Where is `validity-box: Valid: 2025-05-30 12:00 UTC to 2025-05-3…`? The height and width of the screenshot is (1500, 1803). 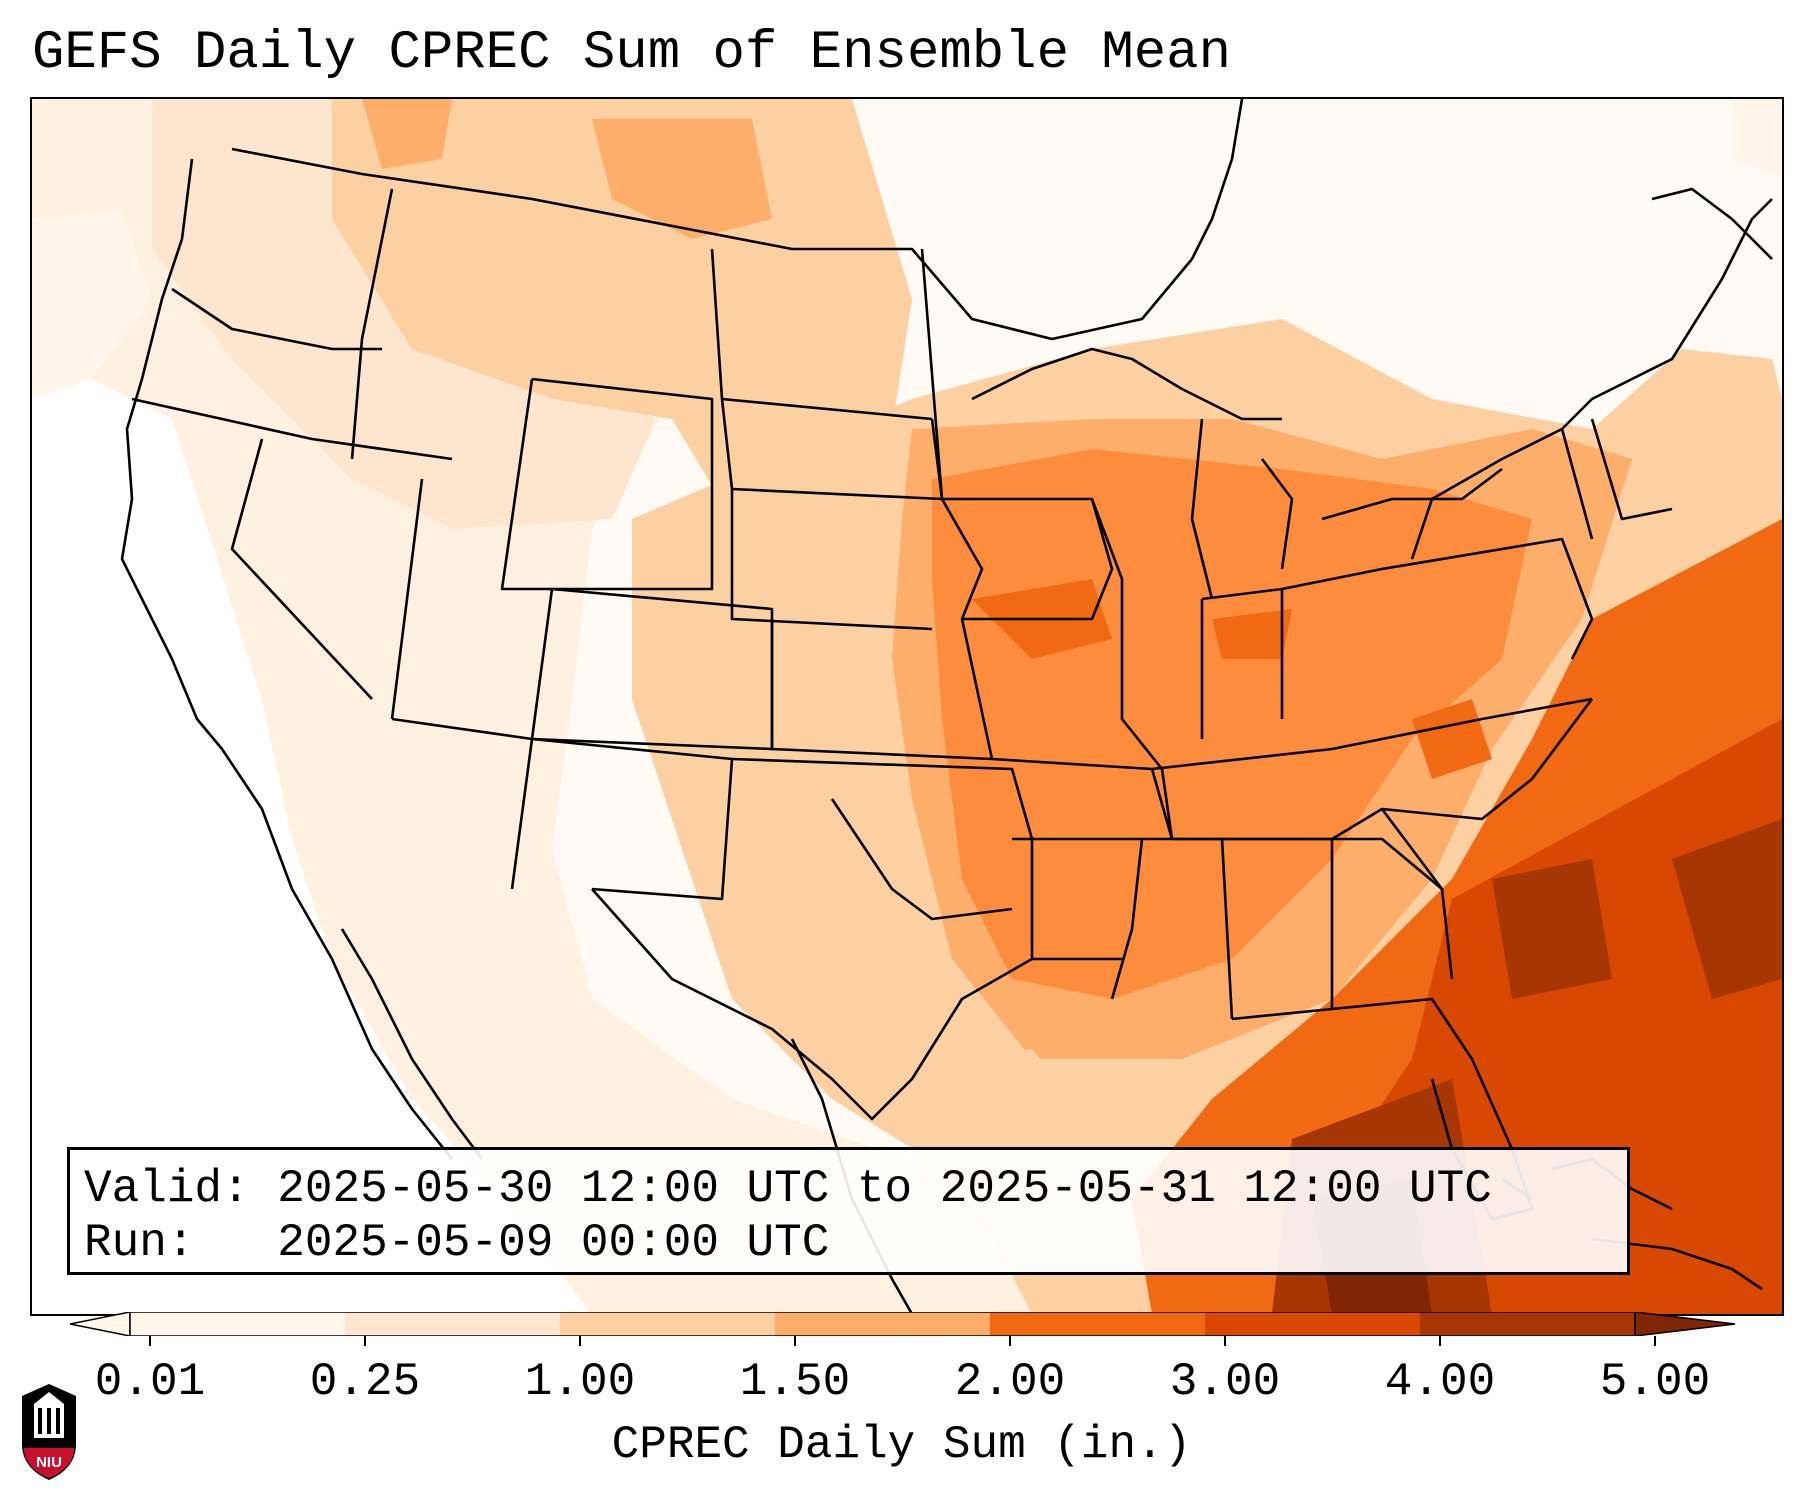
validity-box: Valid: 2025-05-30 12:00 UTC to 2025-05-3… is located at coordinates (848, 1211).